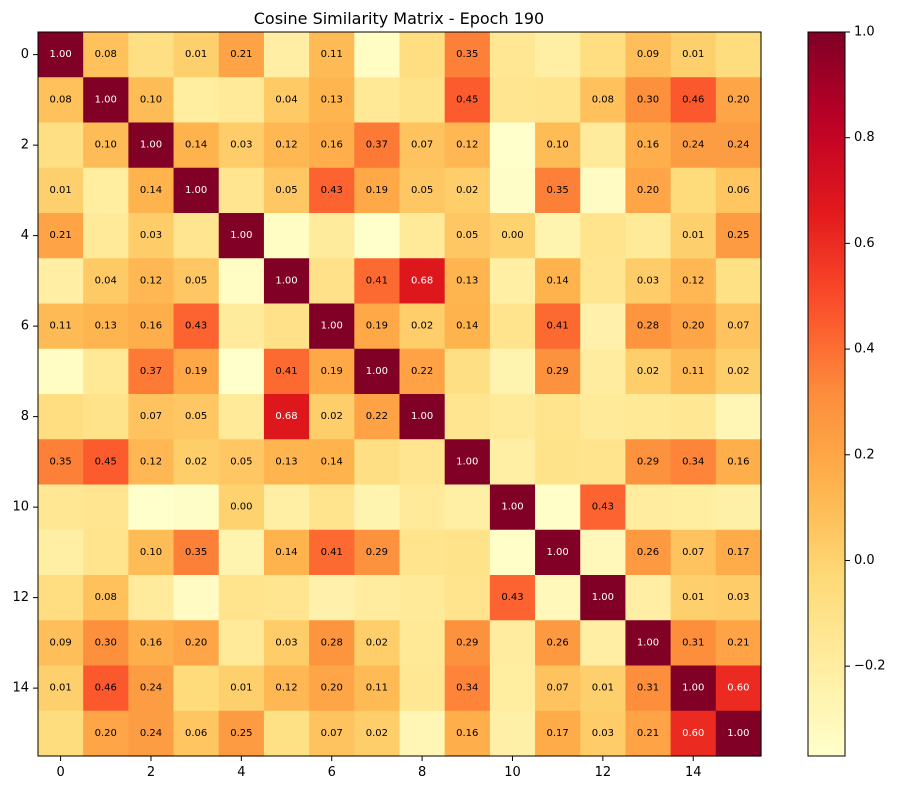 The image size is (898, 790). Describe the element at coordinates (738, 642) in the screenshot. I see `cell-value-label: 0.21` at that location.